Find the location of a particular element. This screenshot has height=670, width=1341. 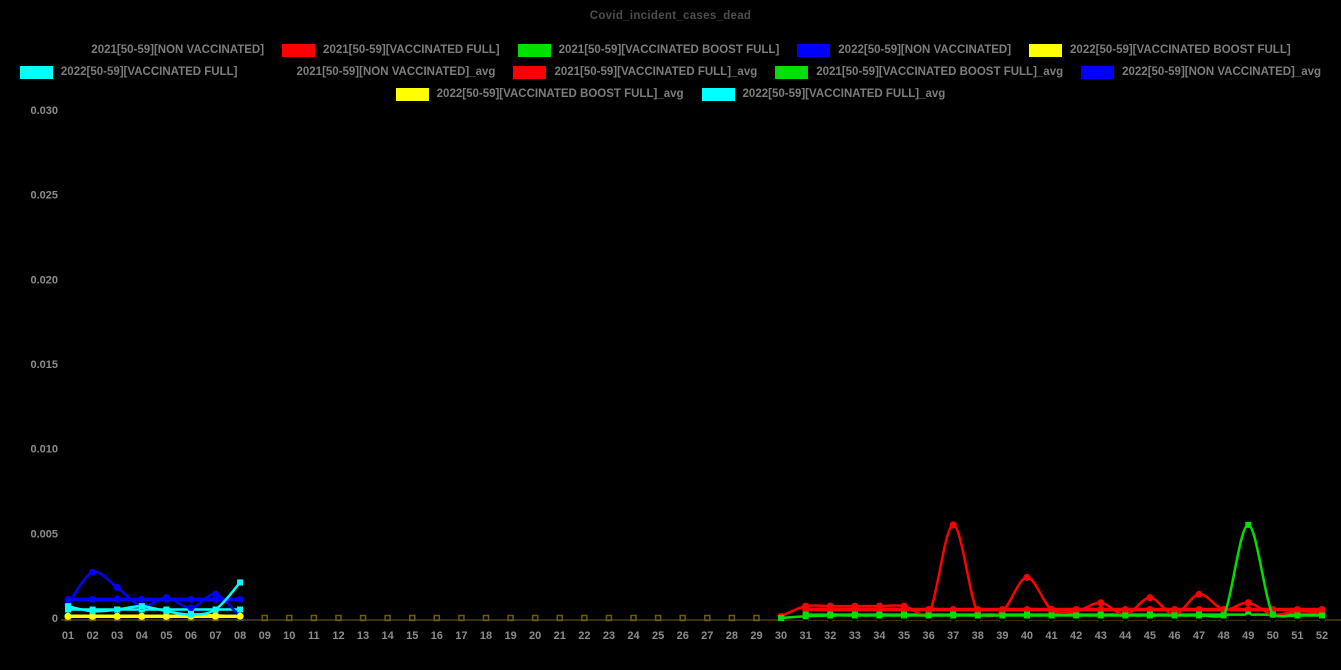

y-tick-label: 0.015 is located at coordinates (44, 365).